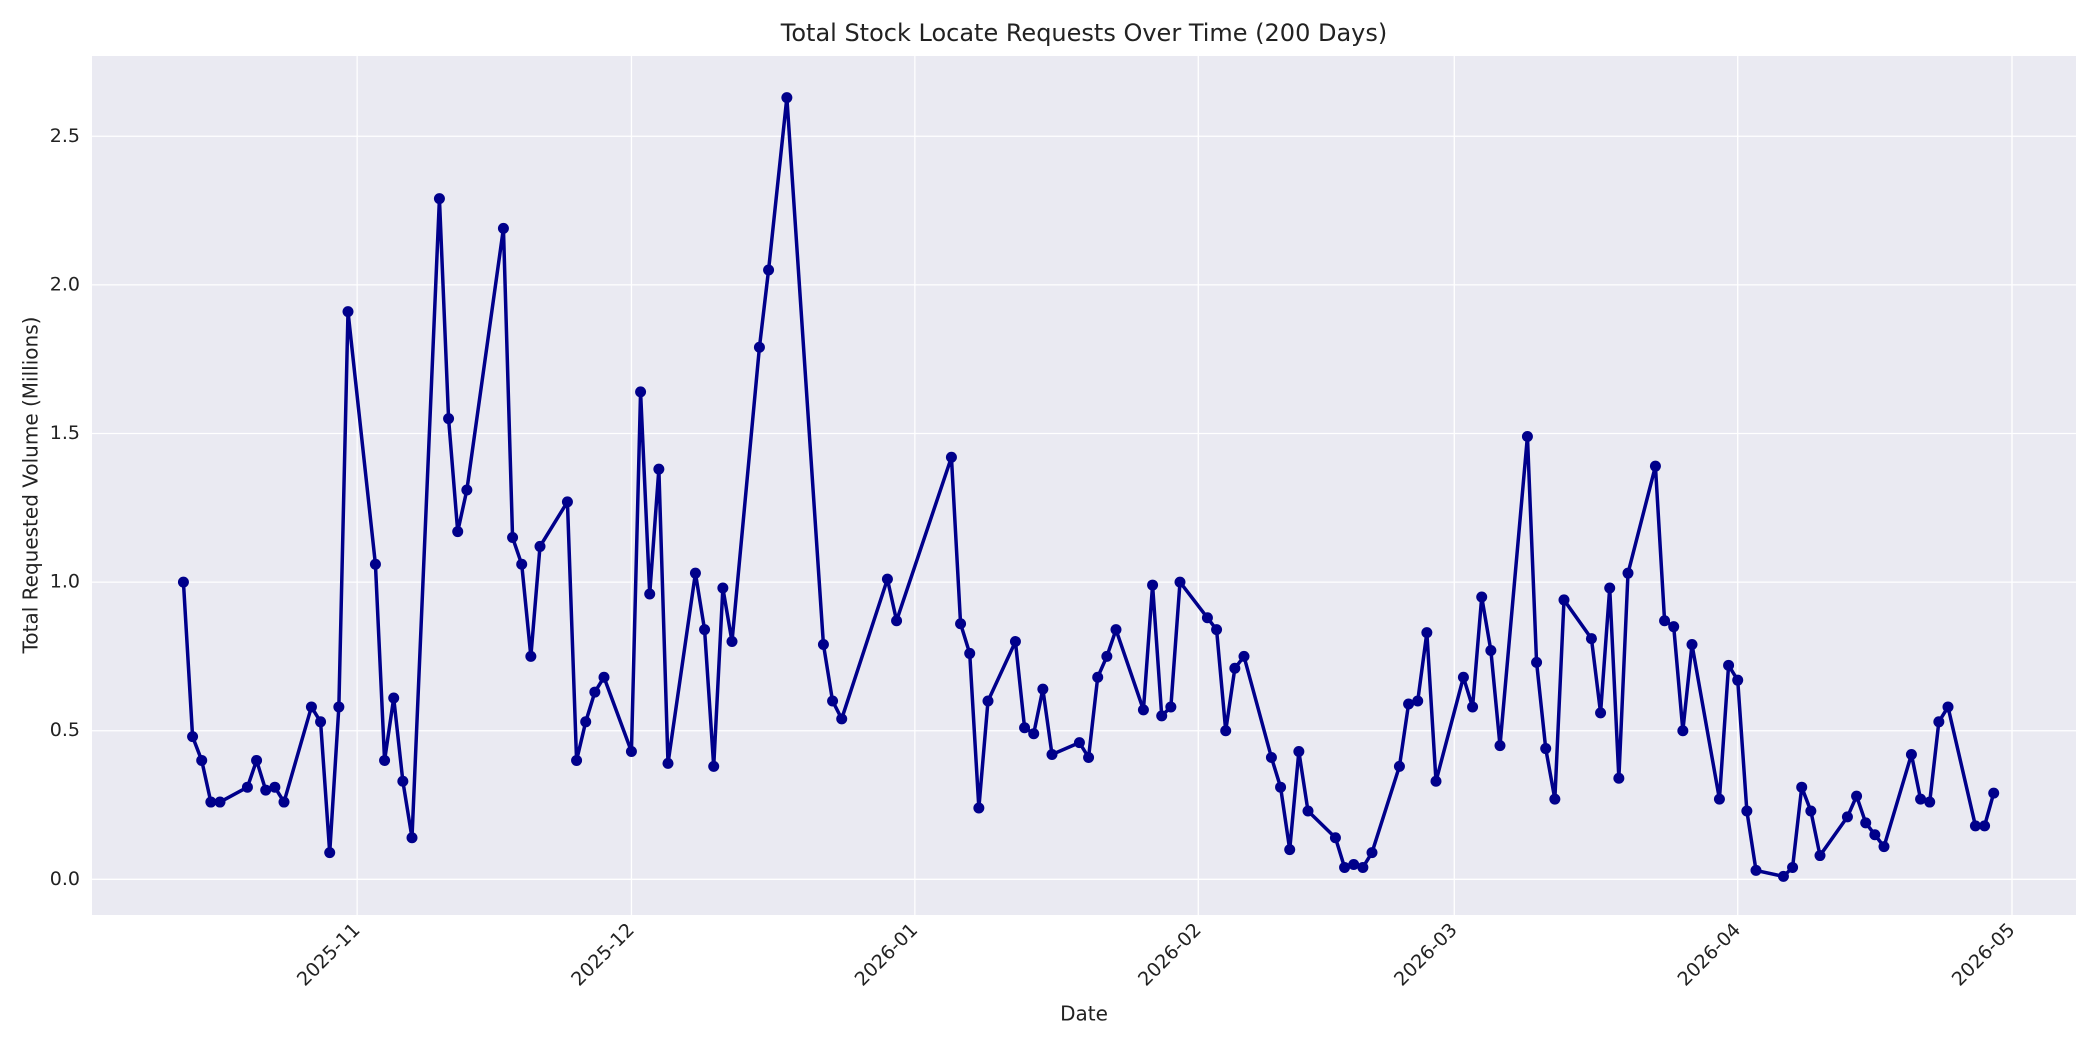 Image resolution: width=2100 pixels, height=1050 pixels. What do you see at coordinates (603, 955) in the screenshot?
I see `x-tick-label: 2025-12` at bounding box center [603, 955].